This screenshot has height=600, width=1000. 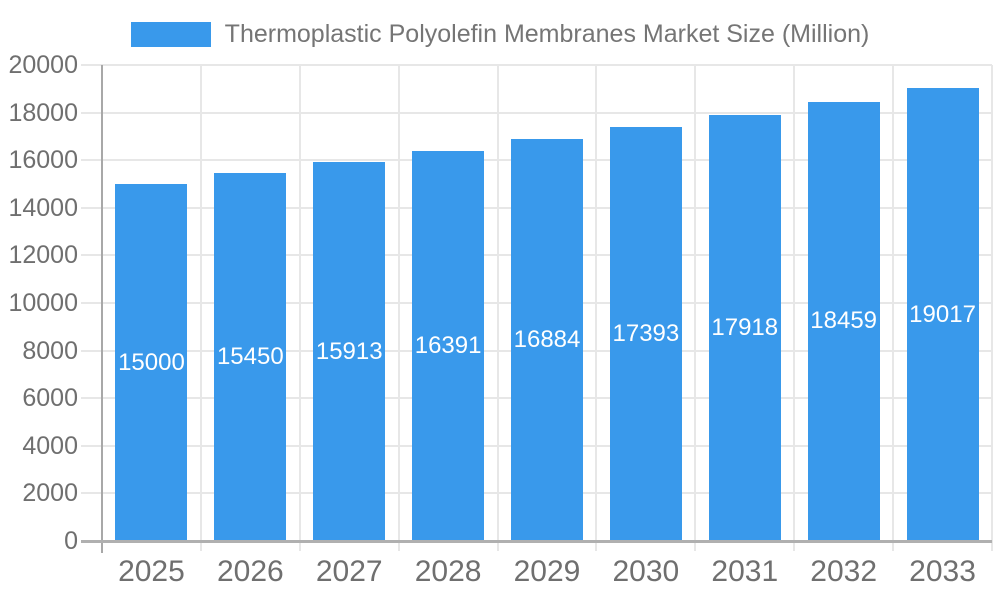 What do you see at coordinates (43, 65) in the screenshot?
I see `y-axis-label: 20000` at bounding box center [43, 65].